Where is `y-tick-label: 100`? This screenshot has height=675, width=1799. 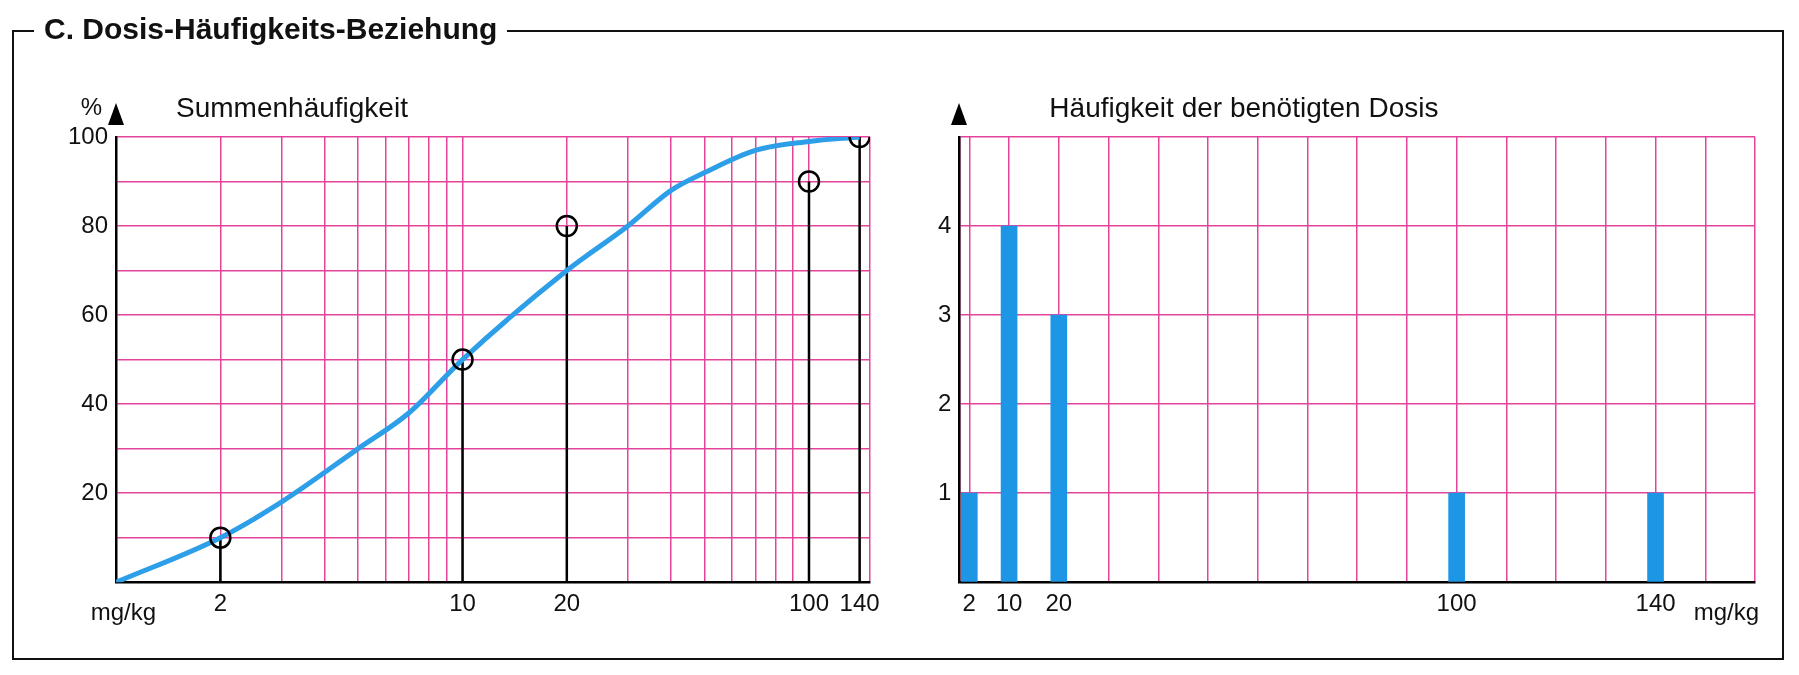
y-tick-label: 100 is located at coordinates (88, 135).